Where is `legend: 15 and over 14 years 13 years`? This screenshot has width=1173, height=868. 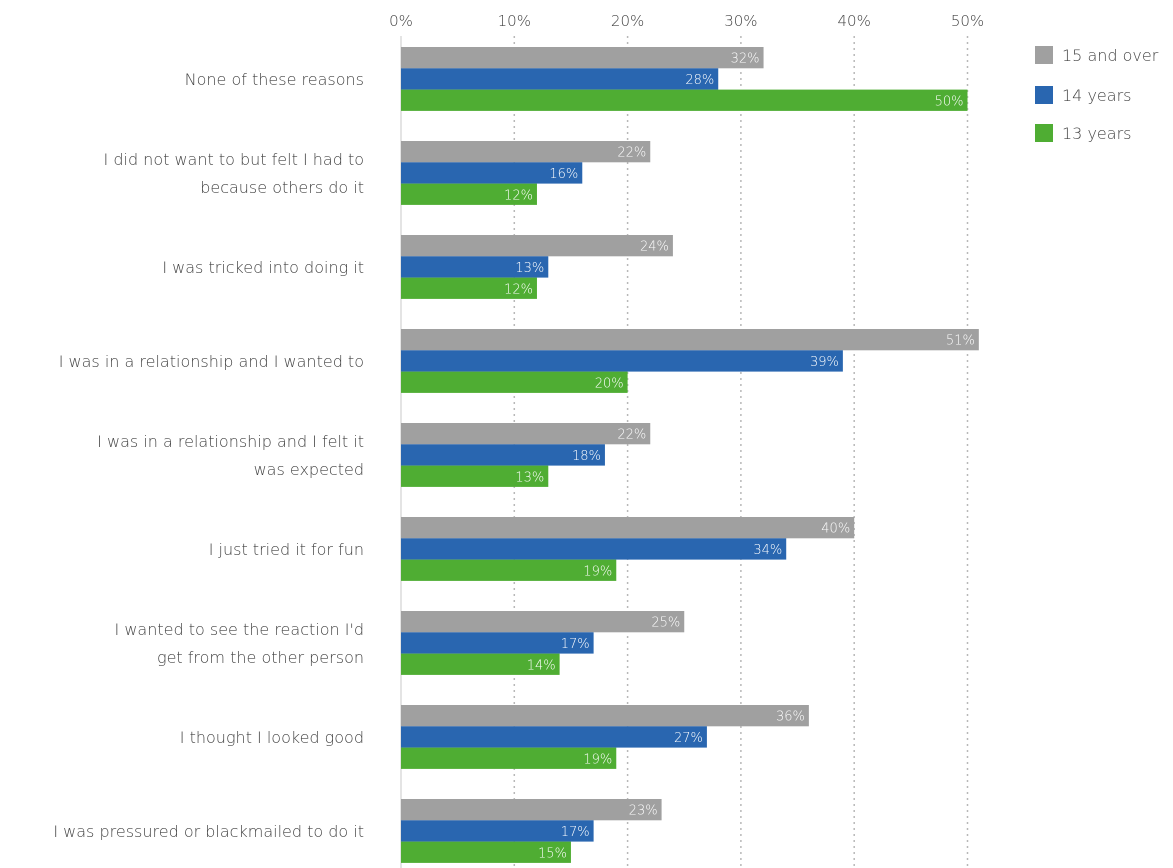 legend: 15 and over 14 years 13 years is located at coordinates (1097, 94).